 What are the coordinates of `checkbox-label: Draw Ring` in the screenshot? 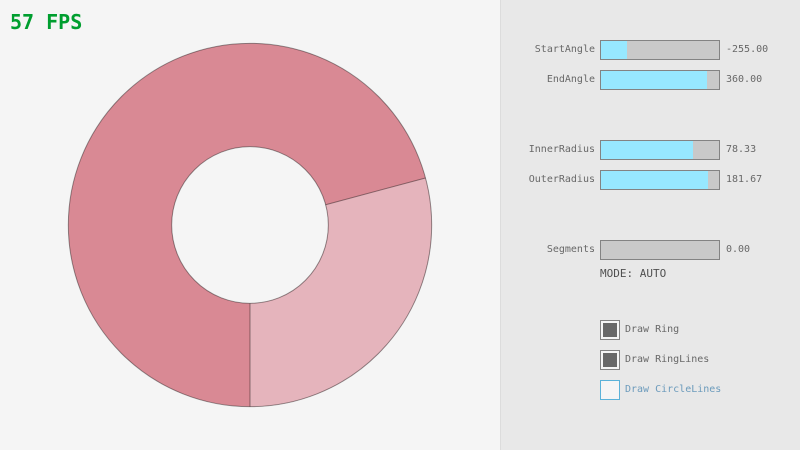 It's located at (652, 329).